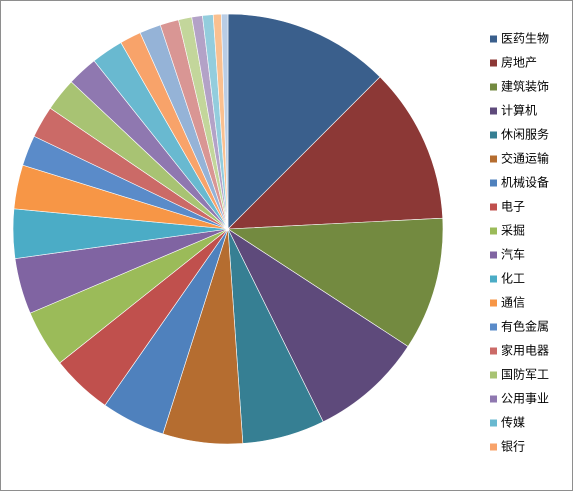 Image resolution: width=573 pixels, height=491 pixels. Describe the element at coordinates (525, 326) in the screenshot. I see `legend-label: 有色金属` at that location.